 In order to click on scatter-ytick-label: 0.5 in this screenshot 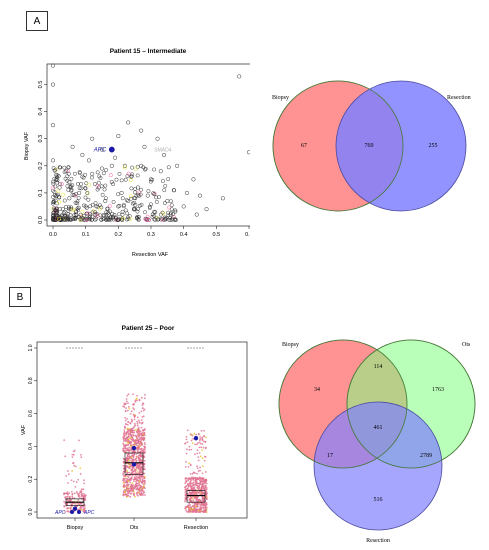, I will do `click(41, 85)`.